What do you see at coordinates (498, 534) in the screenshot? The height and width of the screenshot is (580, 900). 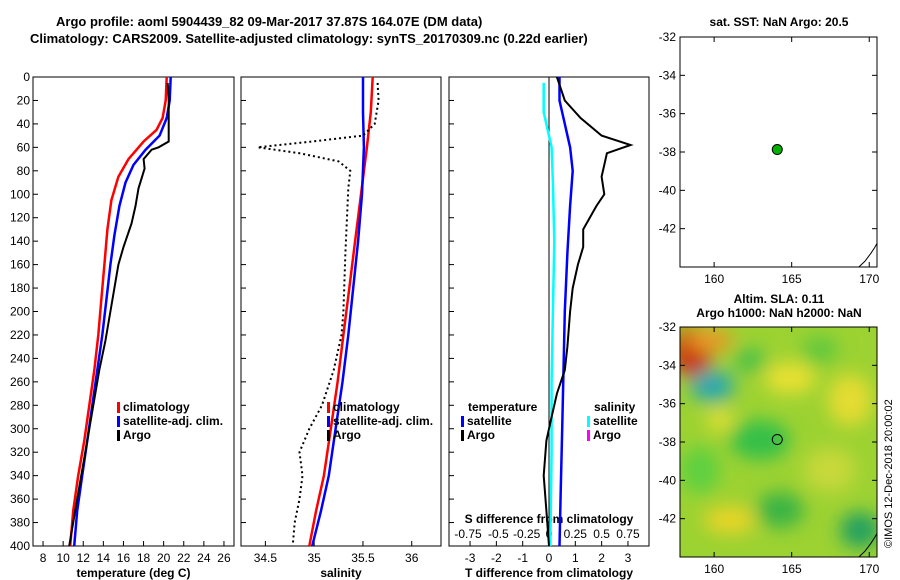 I see `salinity-diff-tick-label: -0.5` at bounding box center [498, 534].